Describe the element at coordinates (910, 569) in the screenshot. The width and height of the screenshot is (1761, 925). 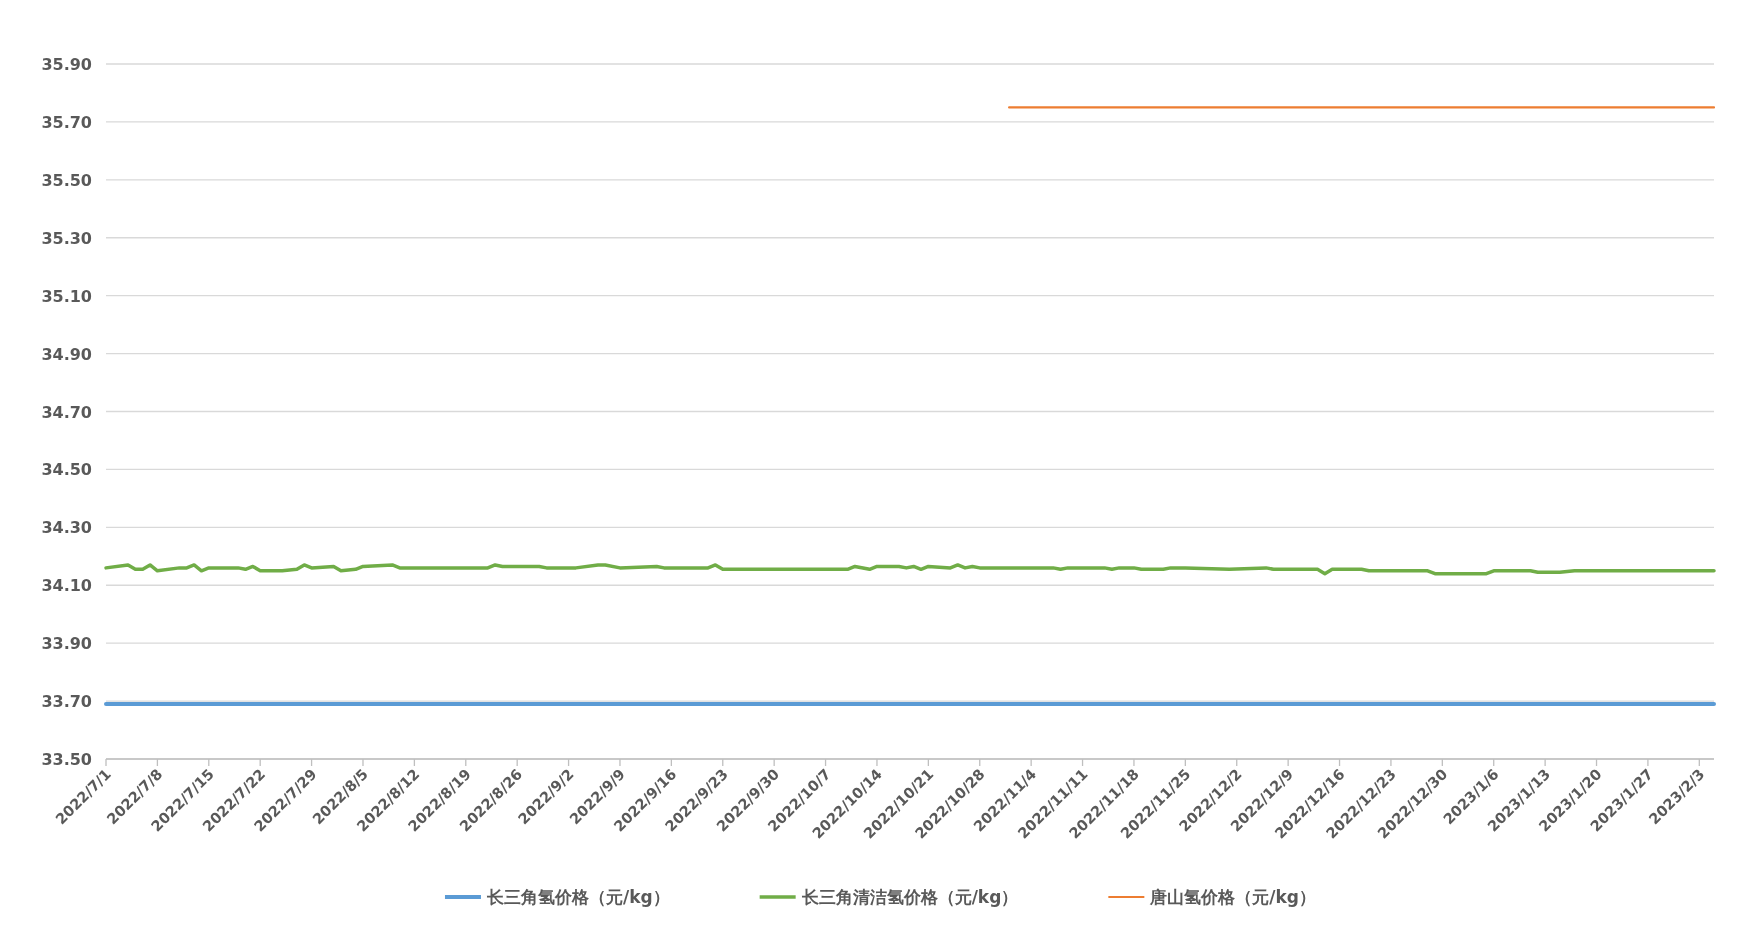
I see `line-series` at that location.